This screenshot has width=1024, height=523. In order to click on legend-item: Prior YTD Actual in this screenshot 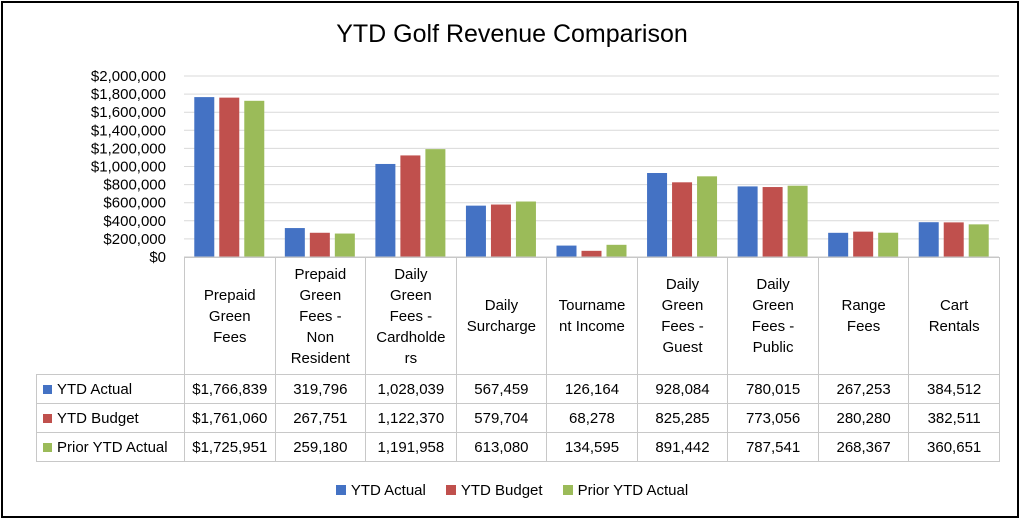, I will do `click(625, 490)`.